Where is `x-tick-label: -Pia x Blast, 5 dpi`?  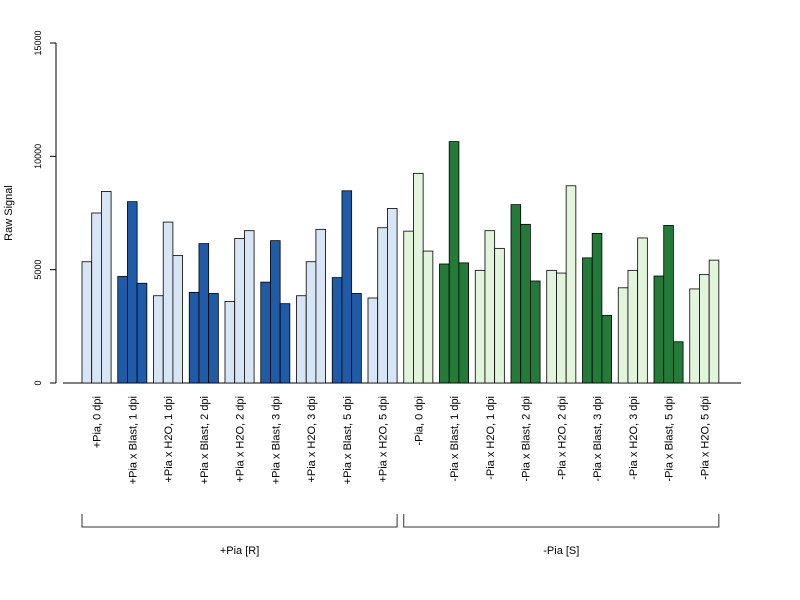 x-tick-label: -Pia x Blast, 5 dpi is located at coordinates (670, 439).